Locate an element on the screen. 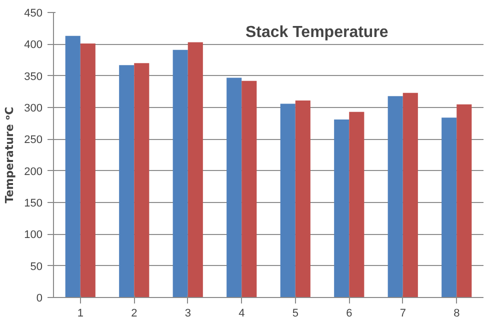  x-tick-label: 2 is located at coordinates (134, 313).